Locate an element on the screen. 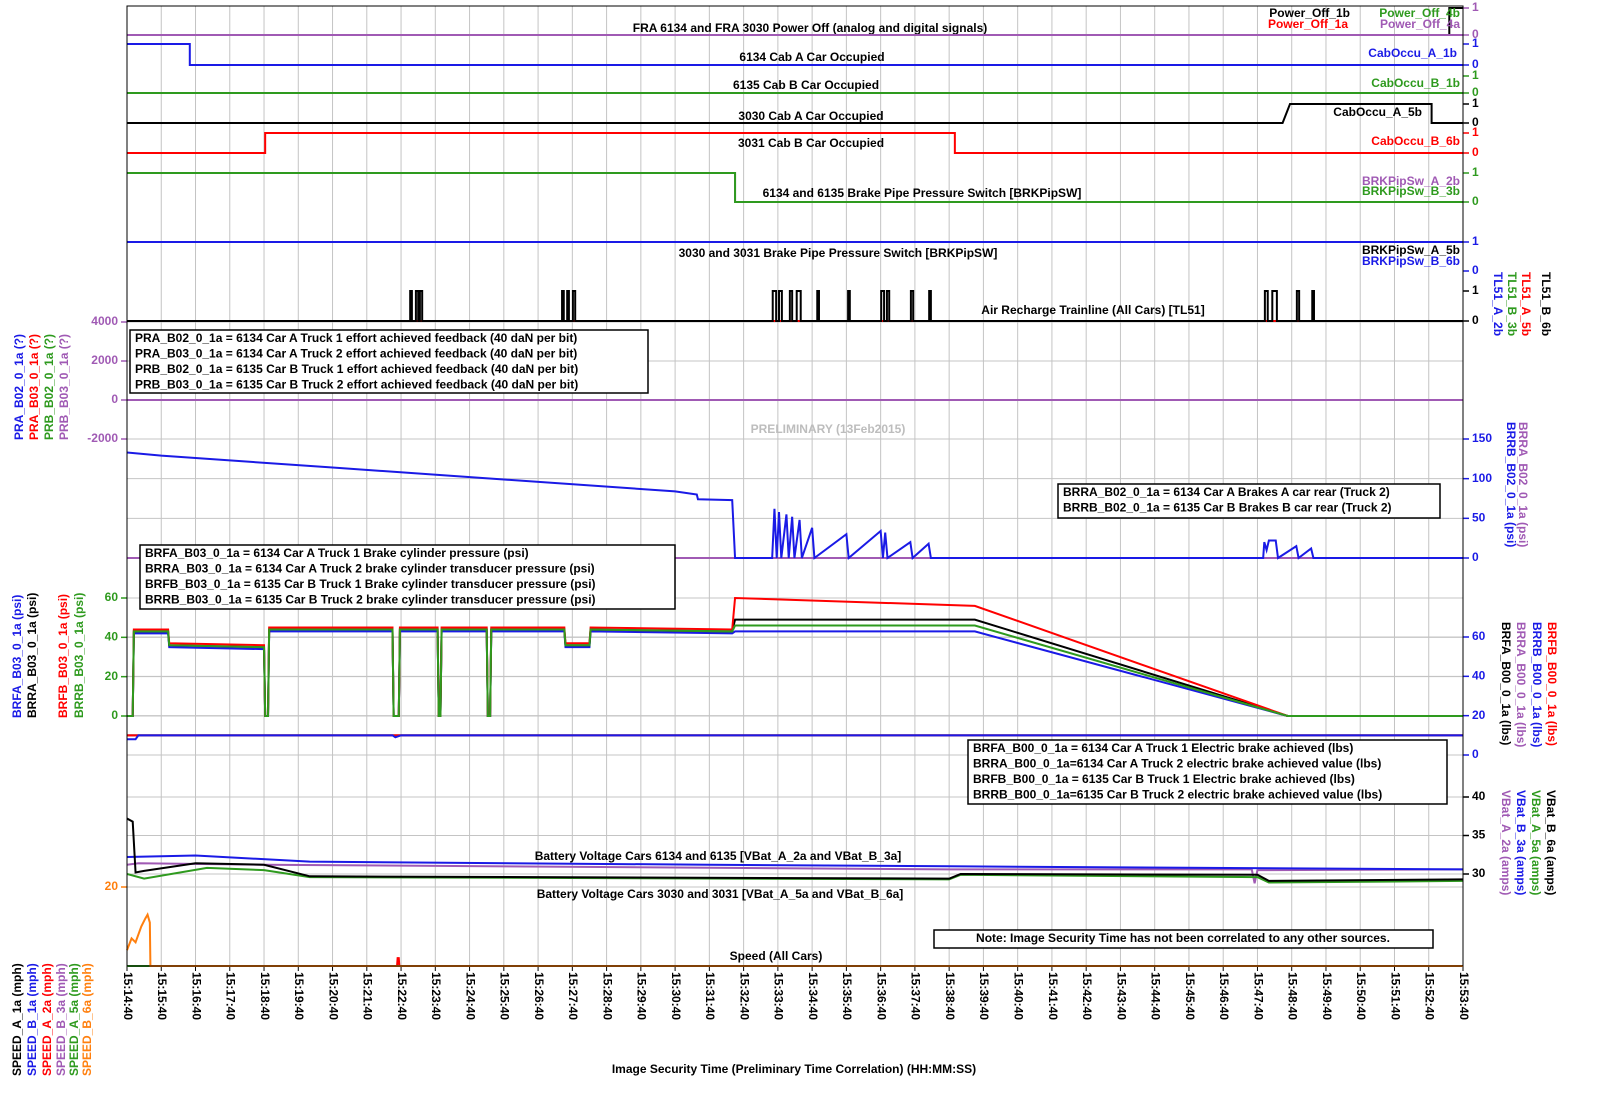 The image size is (1619, 1117). y-tick-label: 20 is located at coordinates (112, 886).